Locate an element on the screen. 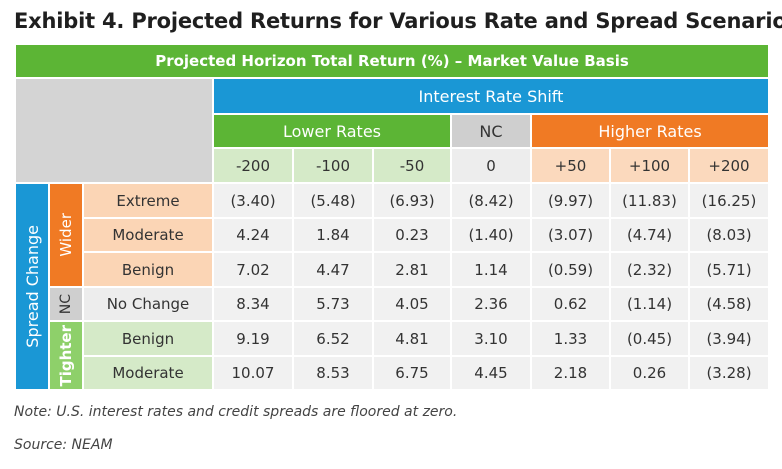 The width and height of the screenshot is (782, 469). spread-change-label: Spread Change is located at coordinates (33, 287).